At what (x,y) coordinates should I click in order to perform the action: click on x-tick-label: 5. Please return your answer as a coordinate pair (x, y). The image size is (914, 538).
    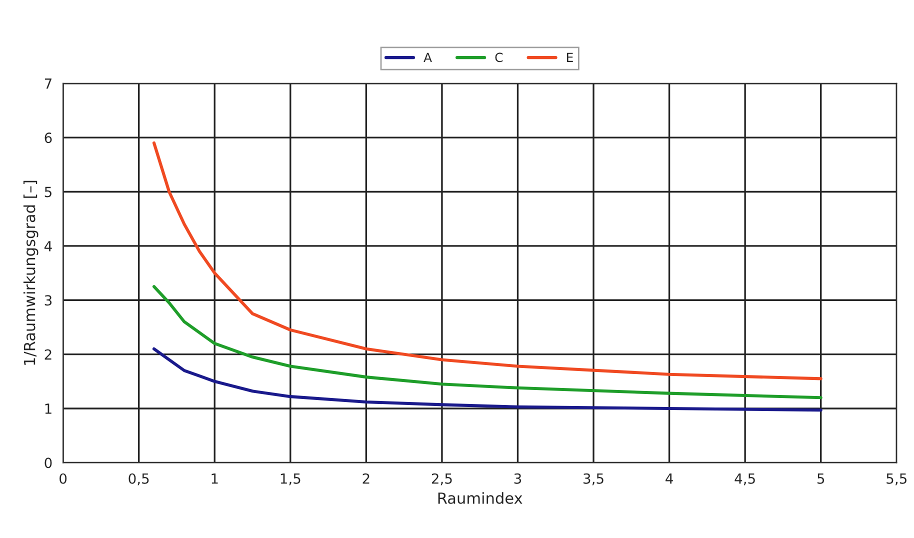
    Looking at the image, I should click on (821, 479).